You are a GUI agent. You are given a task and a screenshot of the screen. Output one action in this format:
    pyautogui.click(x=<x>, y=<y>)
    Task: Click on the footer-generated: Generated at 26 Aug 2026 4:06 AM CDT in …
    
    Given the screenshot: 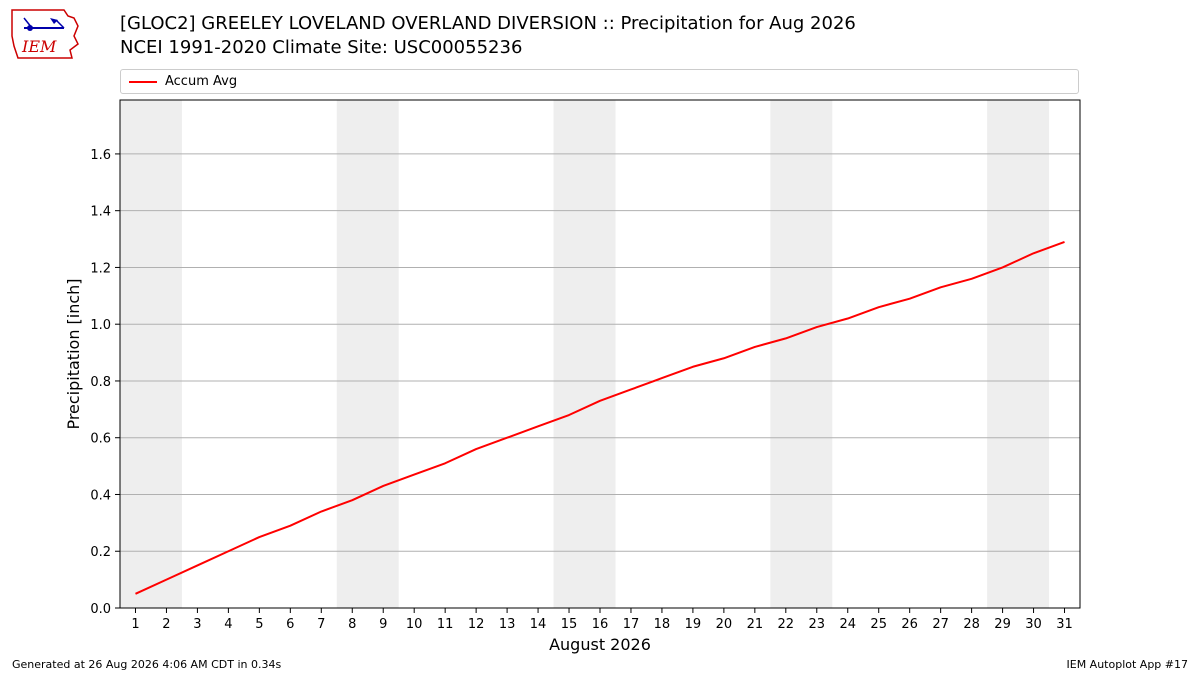 What is the action you would take?
    pyautogui.click(x=147, y=664)
    